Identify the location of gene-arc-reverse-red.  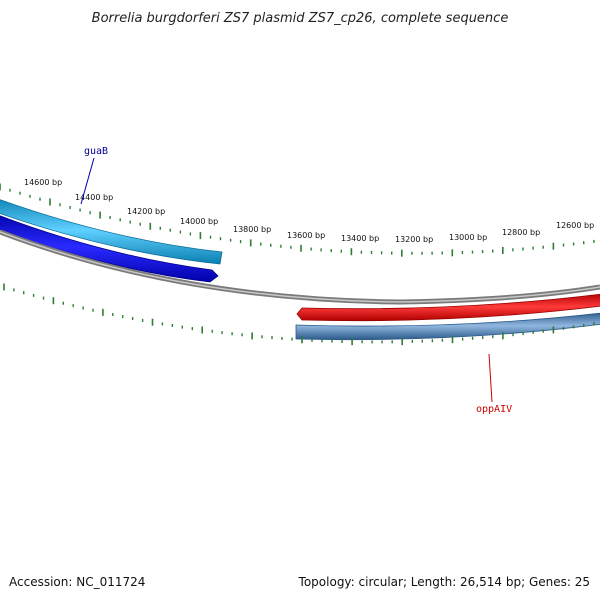
(448, 307).